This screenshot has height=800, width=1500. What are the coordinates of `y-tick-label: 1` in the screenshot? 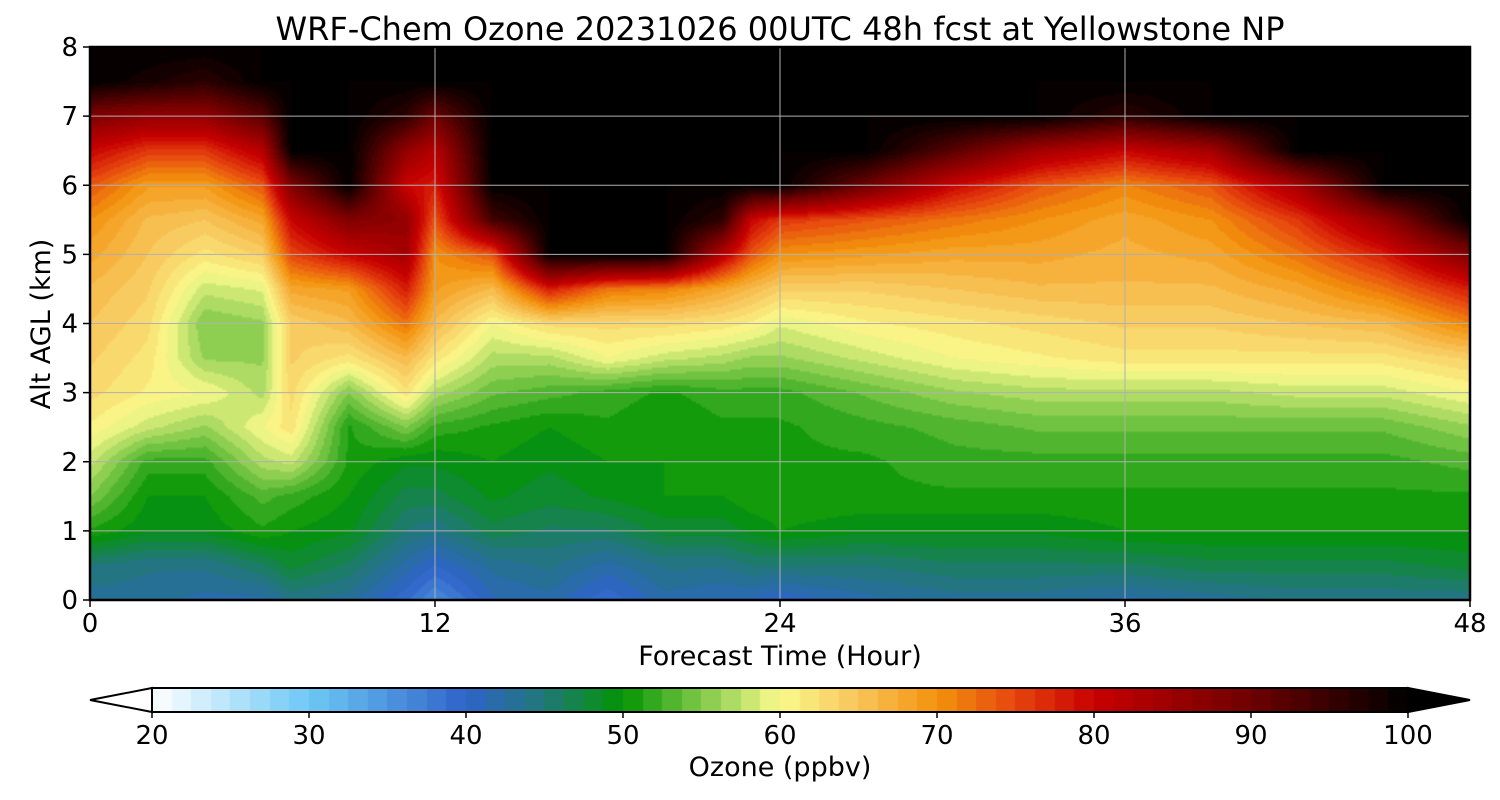 It's located at (69, 532).